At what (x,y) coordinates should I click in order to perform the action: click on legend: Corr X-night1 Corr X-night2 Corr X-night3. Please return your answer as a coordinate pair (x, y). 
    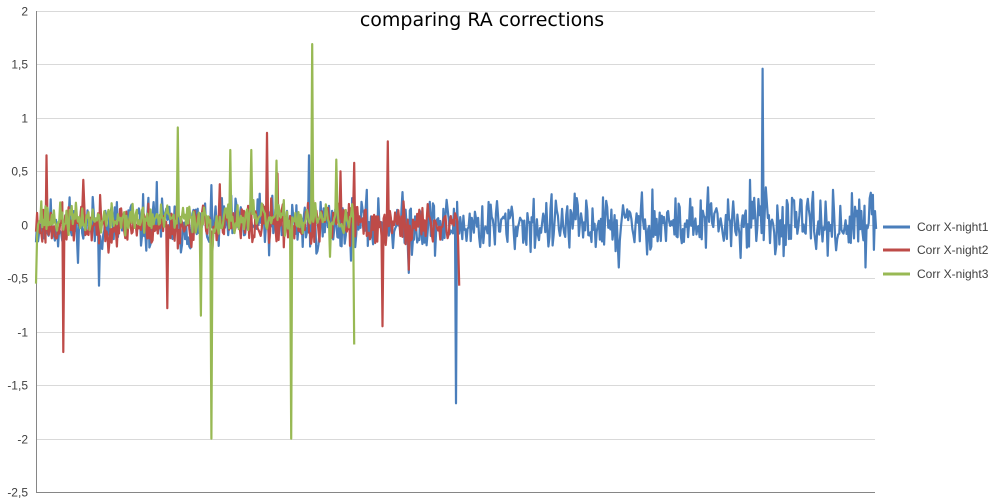
    Looking at the image, I should click on (936, 250).